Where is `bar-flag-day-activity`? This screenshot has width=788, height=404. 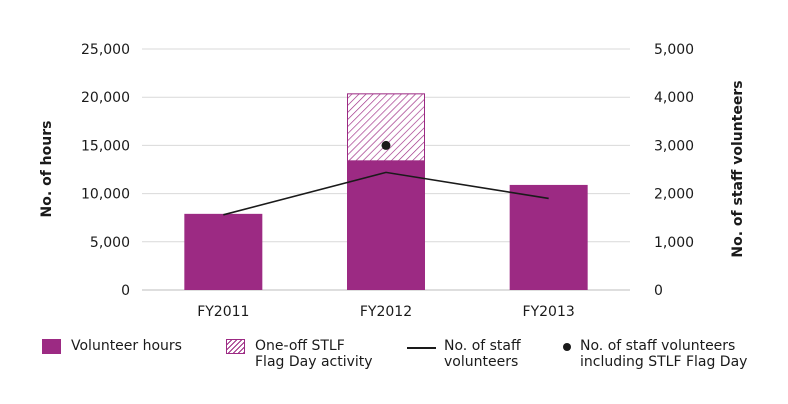
bar-flag-day-activity is located at coordinates (386, 127).